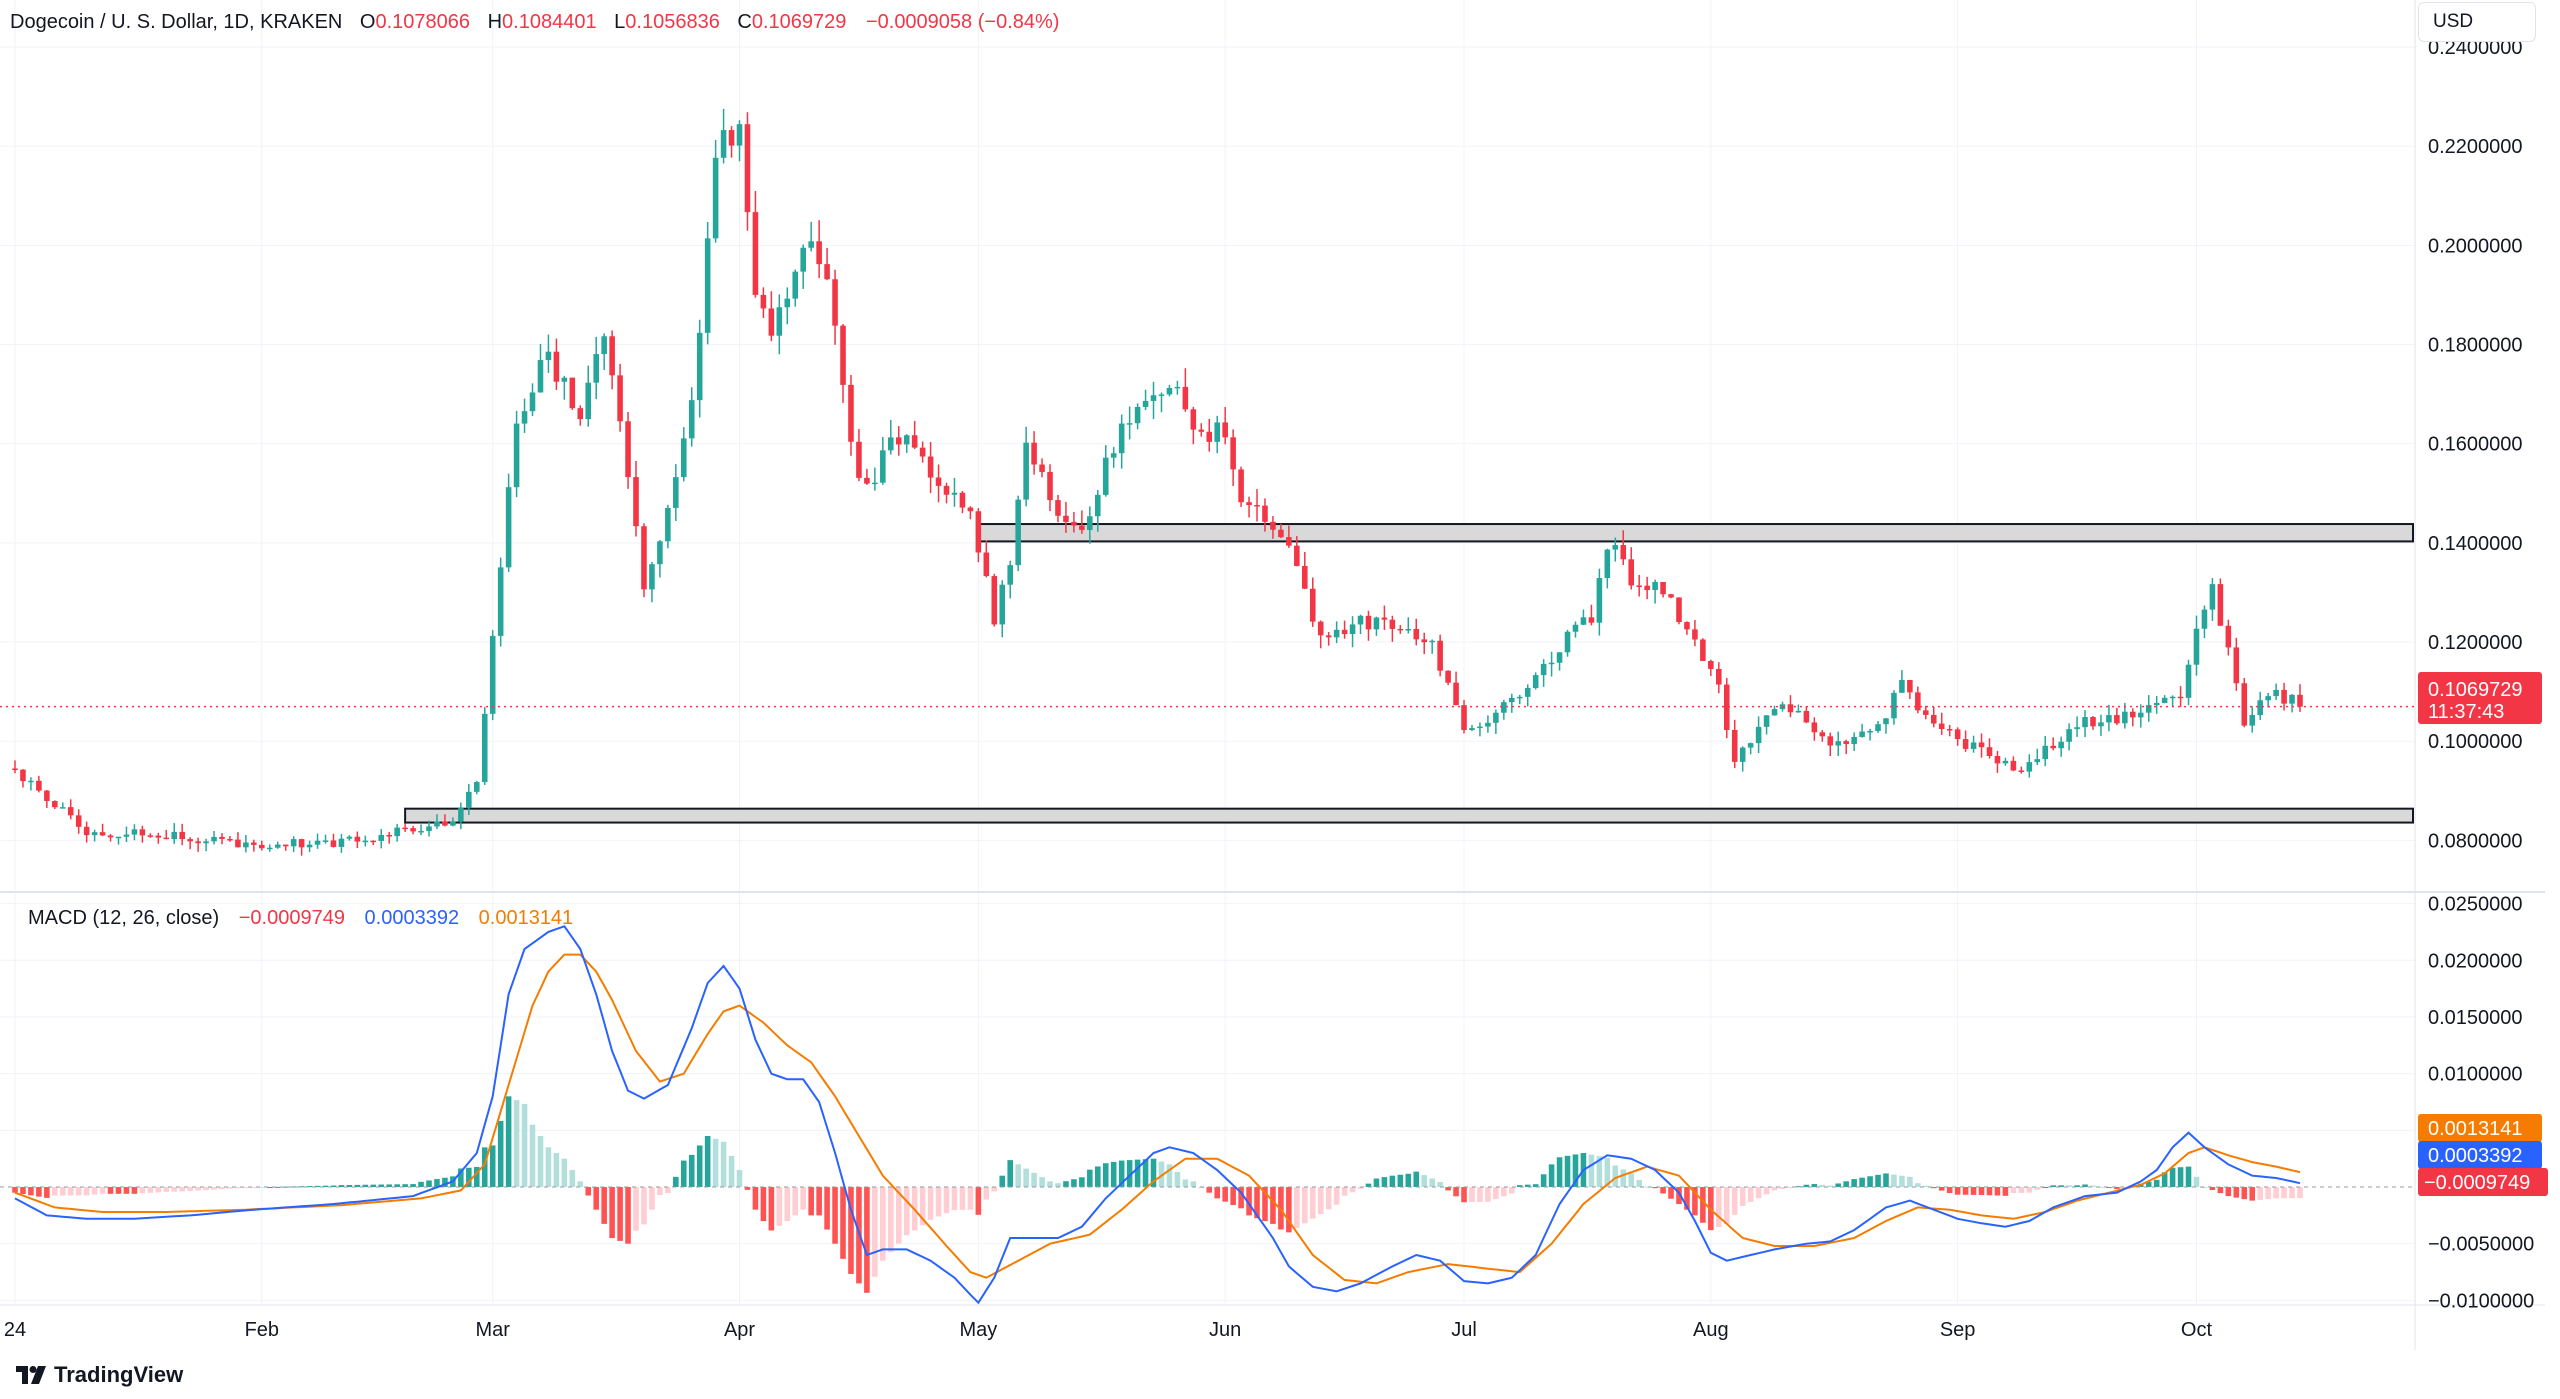 This screenshot has height=1399, width=2560. What do you see at coordinates (620, 22) in the screenshot?
I see `low-label: L` at bounding box center [620, 22].